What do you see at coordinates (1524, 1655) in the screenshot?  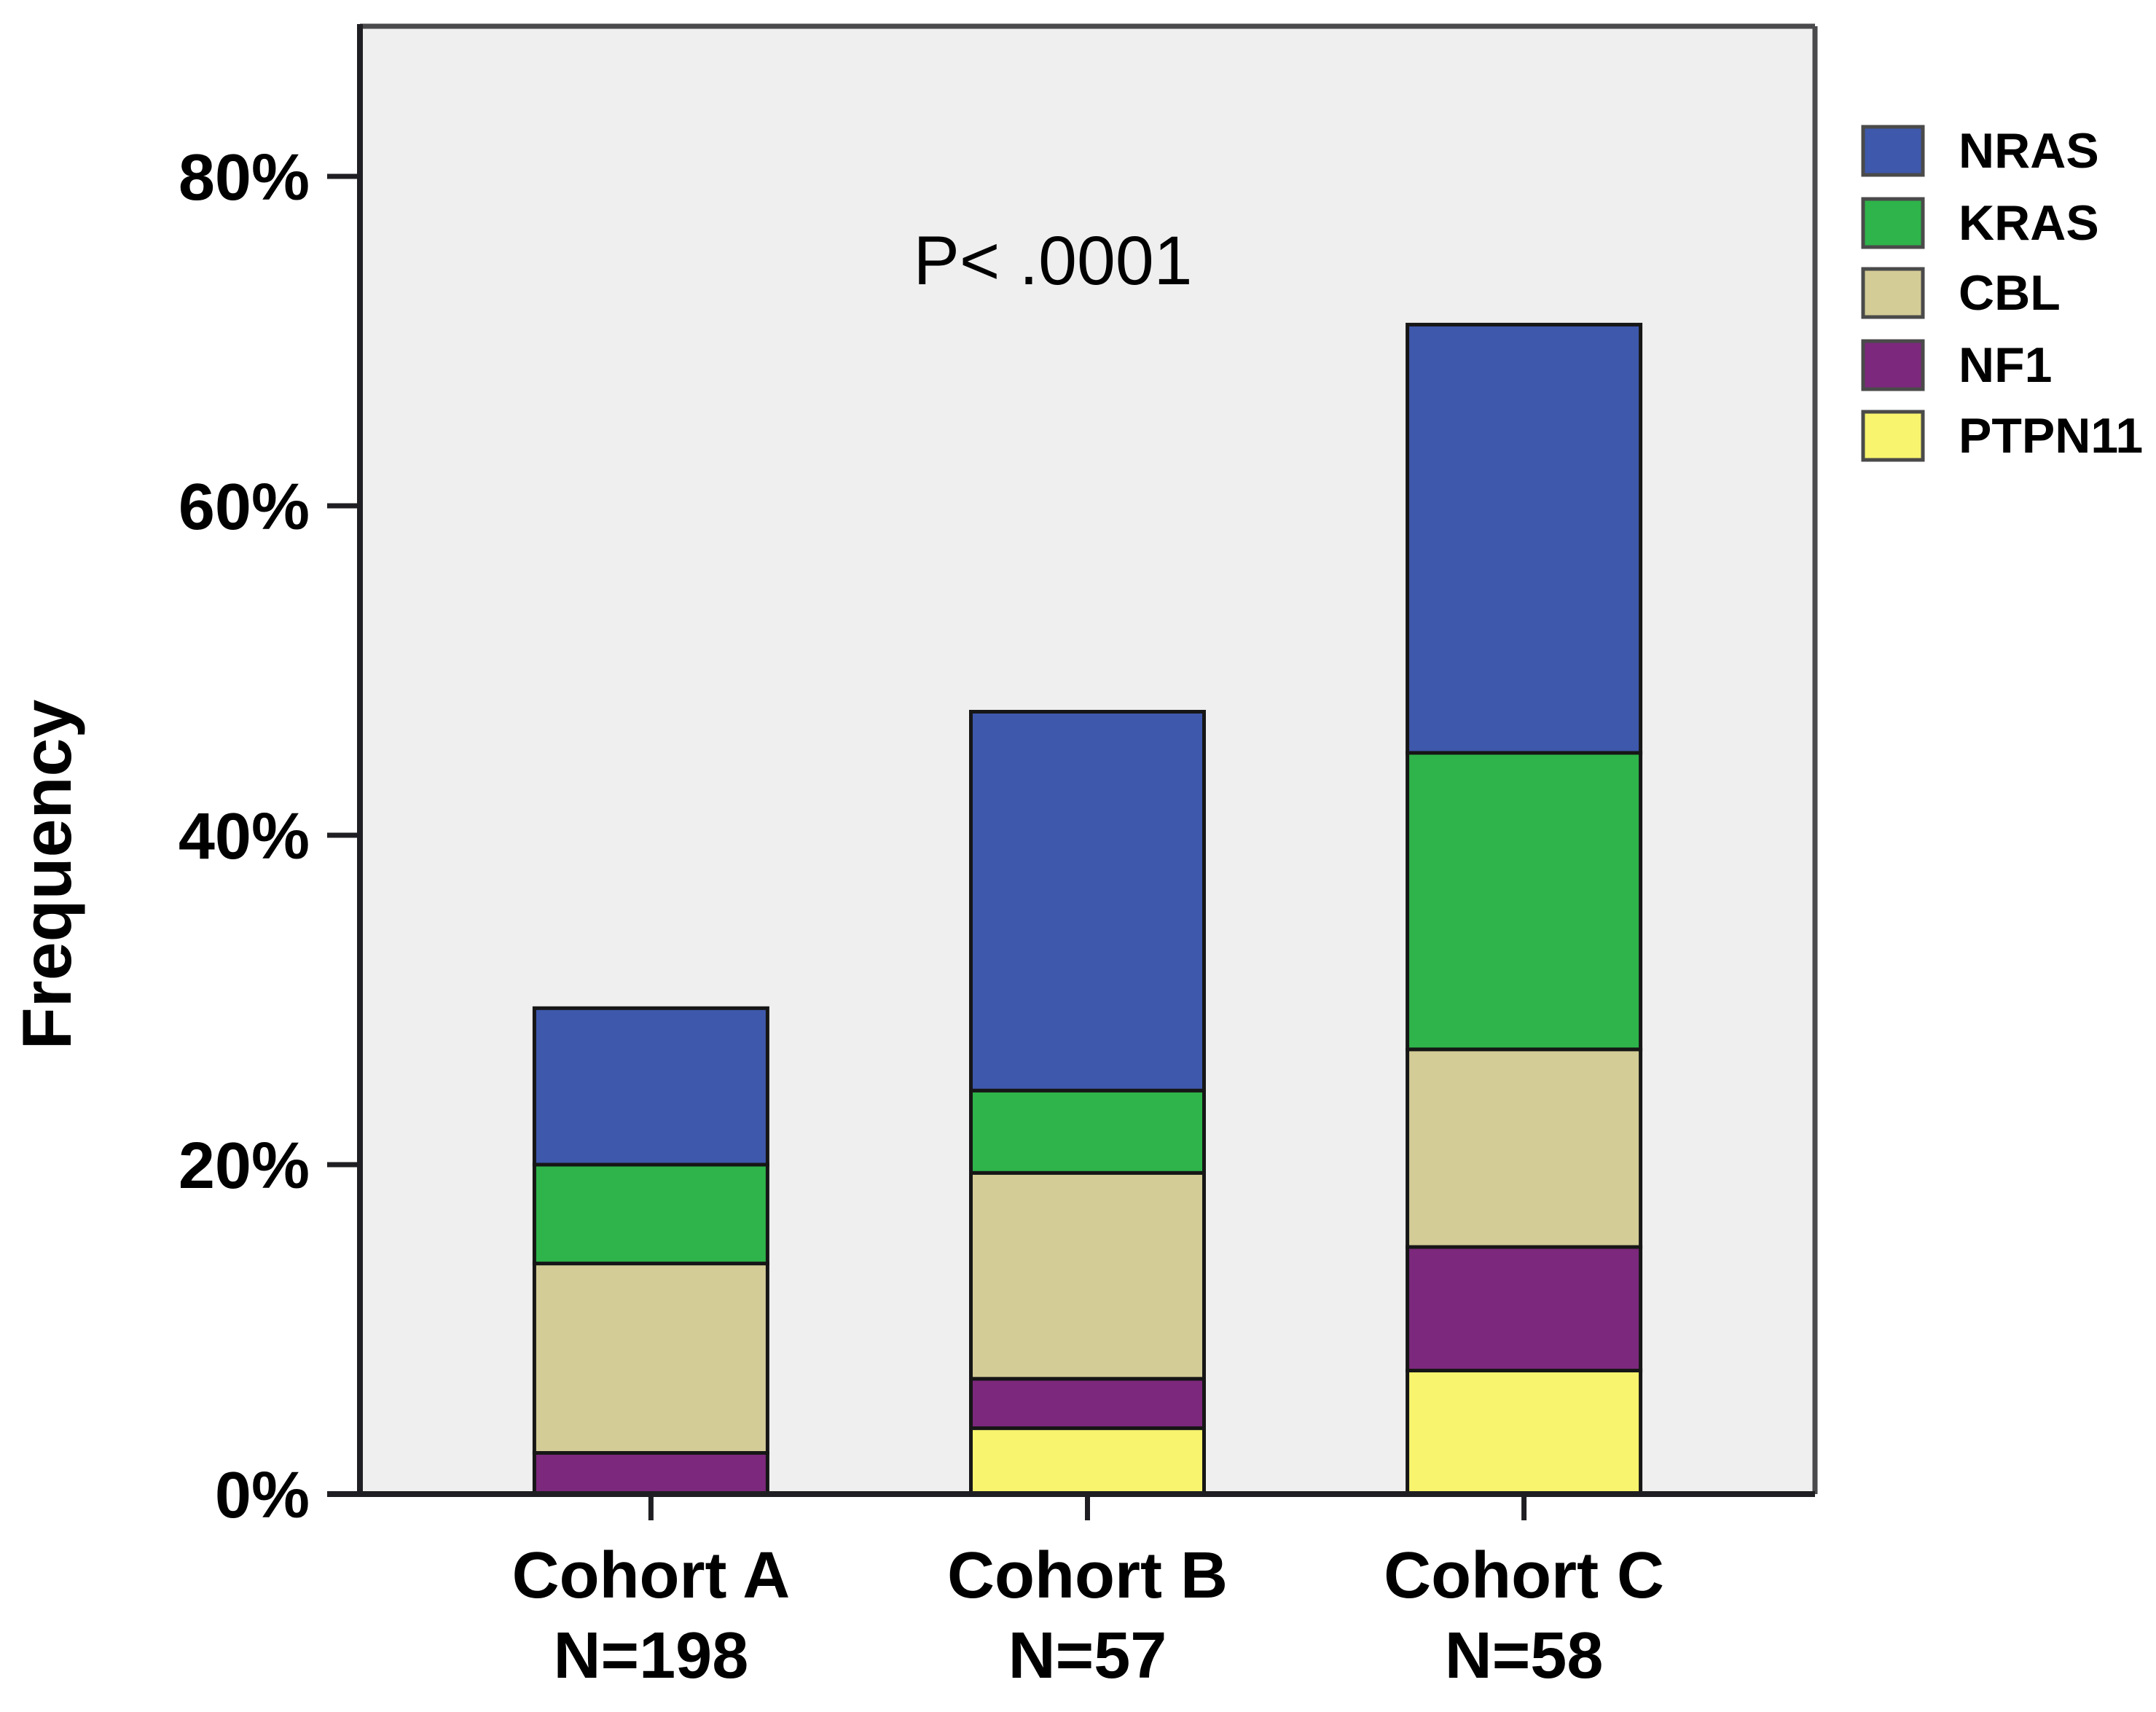 I see `x-category-sublabel: N=58` at bounding box center [1524, 1655].